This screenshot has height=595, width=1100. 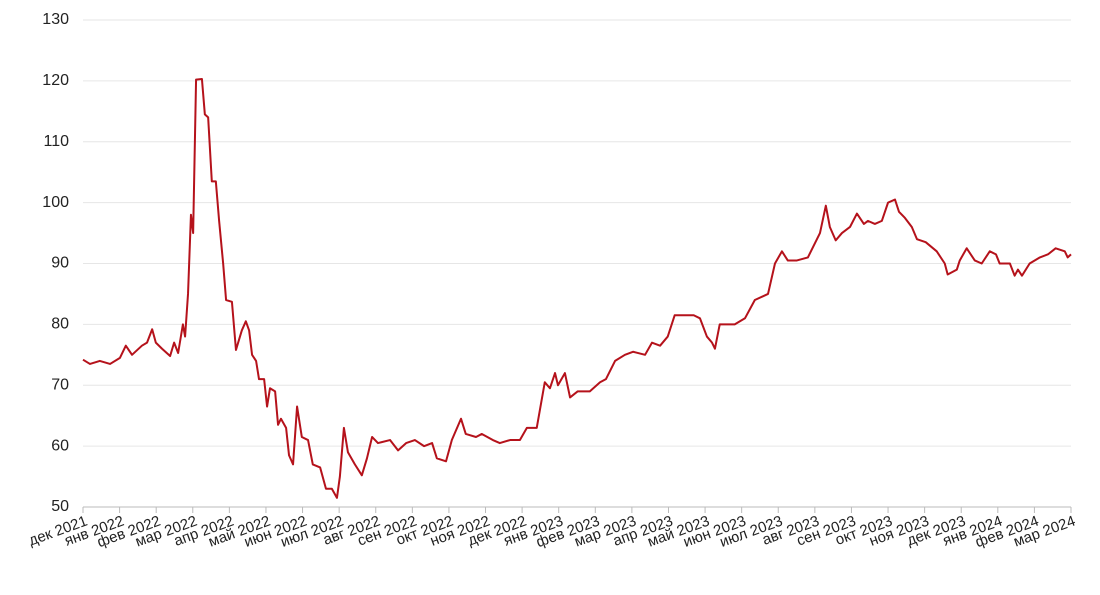 I want to click on y-tick-label: 50, so click(x=60, y=506).